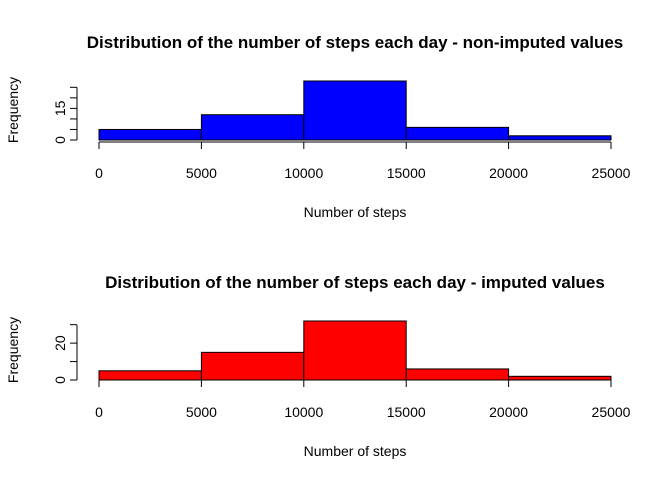 The width and height of the screenshot is (672, 480). I want to click on x-tick-label-non-imputed-5: 25000, so click(611, 173).